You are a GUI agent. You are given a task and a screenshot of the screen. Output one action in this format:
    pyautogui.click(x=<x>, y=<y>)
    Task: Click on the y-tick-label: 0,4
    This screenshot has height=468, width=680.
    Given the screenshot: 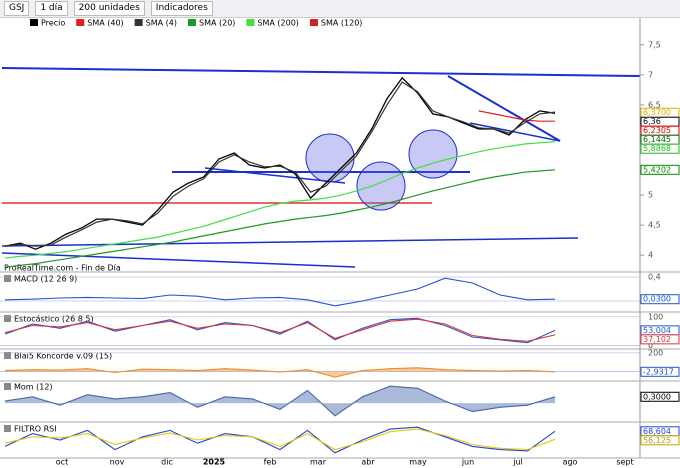 What is the action you would take?
    pyautogui.click(x=654, y=277)
    